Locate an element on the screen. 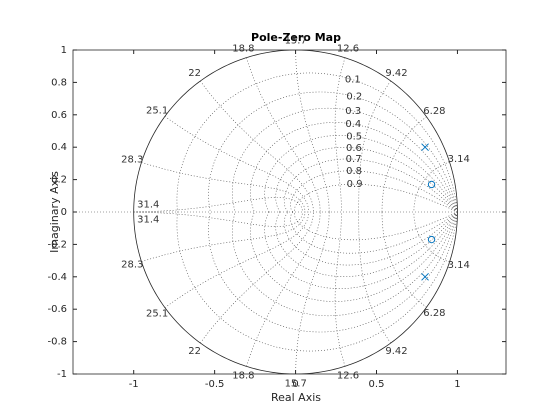 This screenshot has width=560, height=420. y-axis-label: Imaginary Axis is located at coordinates (54, 212).